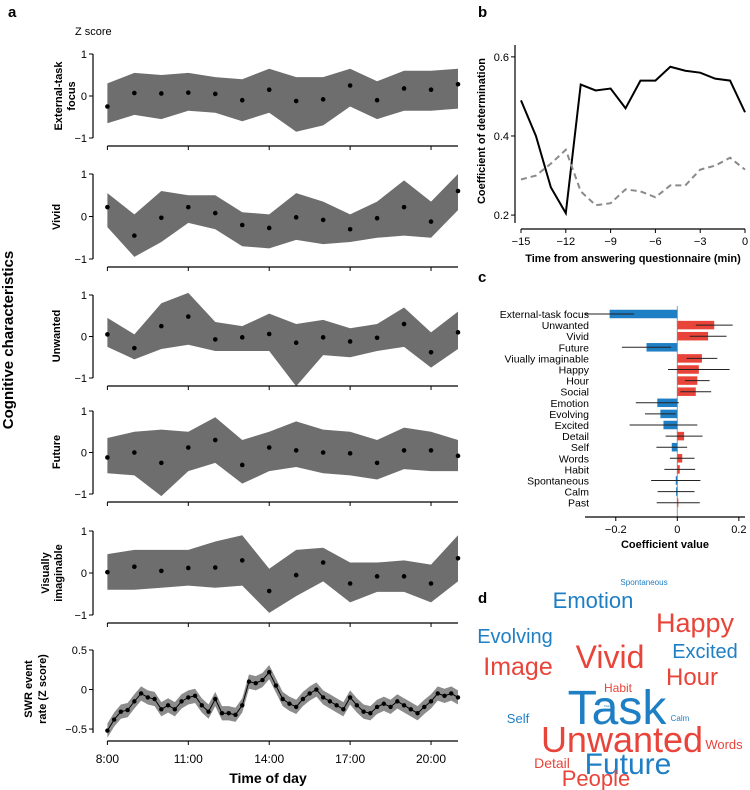 The height and width of the screenshot is (790, 750). What do you see at coordinates (482, 131) in the screenshot?
I see `b-ylabel: Coefficient of determination` at bounding box center [482, 131].